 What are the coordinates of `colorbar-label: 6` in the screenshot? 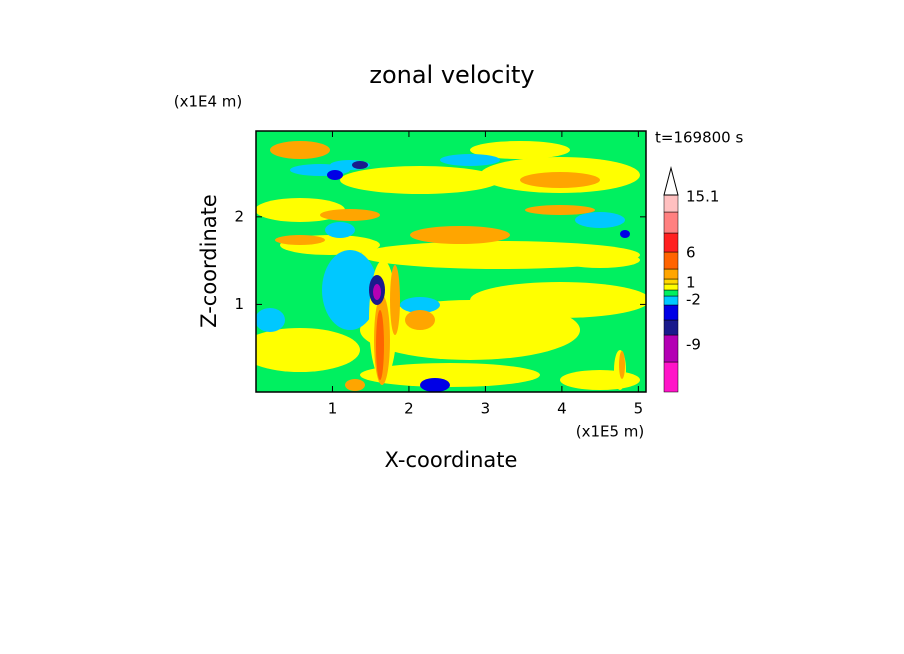 It's located at (691, 253).